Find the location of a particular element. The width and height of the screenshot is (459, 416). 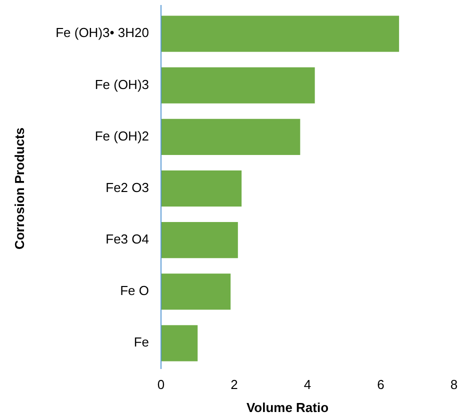

y-tick-label: Fe (OH)2 is located at coordinates (121, 136).